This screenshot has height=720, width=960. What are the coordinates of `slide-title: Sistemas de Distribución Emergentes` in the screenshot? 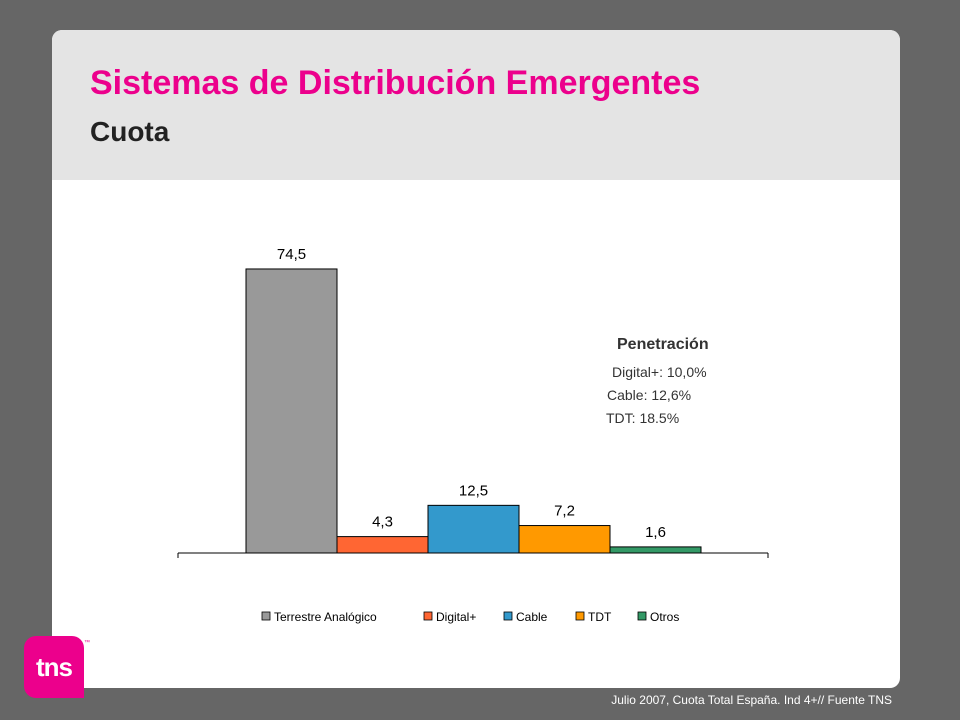 It's located at (395, 83).